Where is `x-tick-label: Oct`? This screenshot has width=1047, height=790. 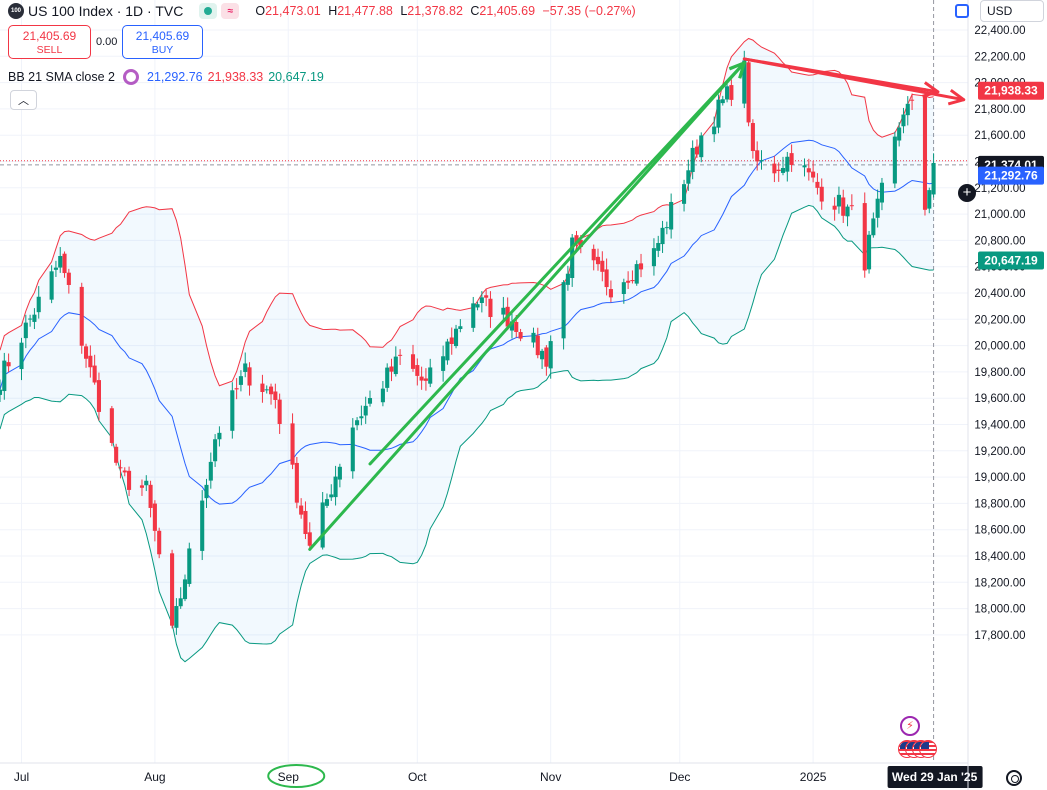
x-tick-label: Oct is located at coordinates (417, 777).